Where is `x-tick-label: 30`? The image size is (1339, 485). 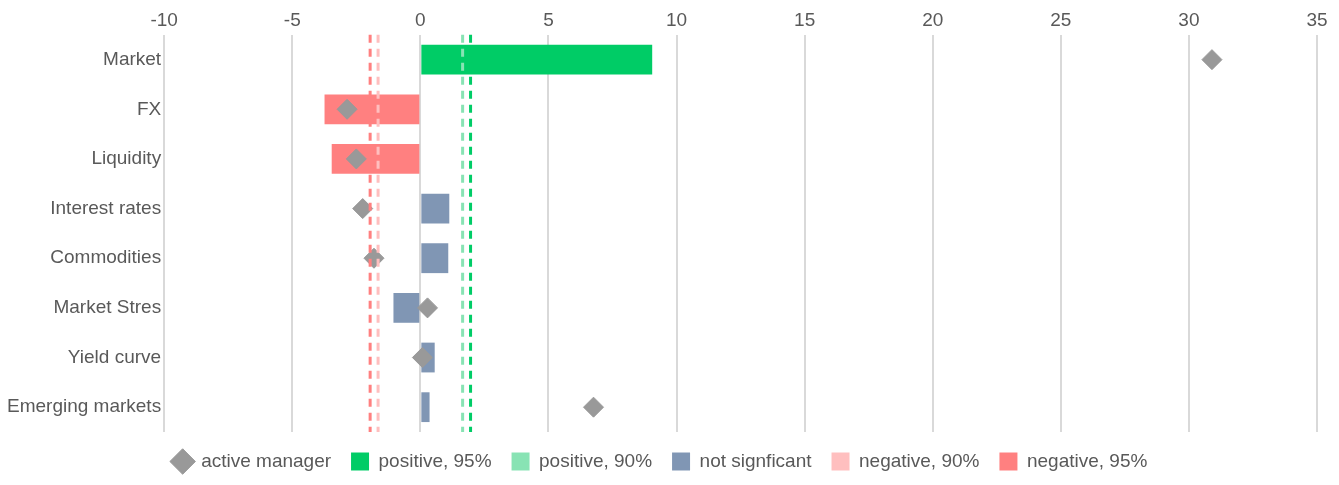
x-tick-label: 30 is located at coordinates (1189, 19).